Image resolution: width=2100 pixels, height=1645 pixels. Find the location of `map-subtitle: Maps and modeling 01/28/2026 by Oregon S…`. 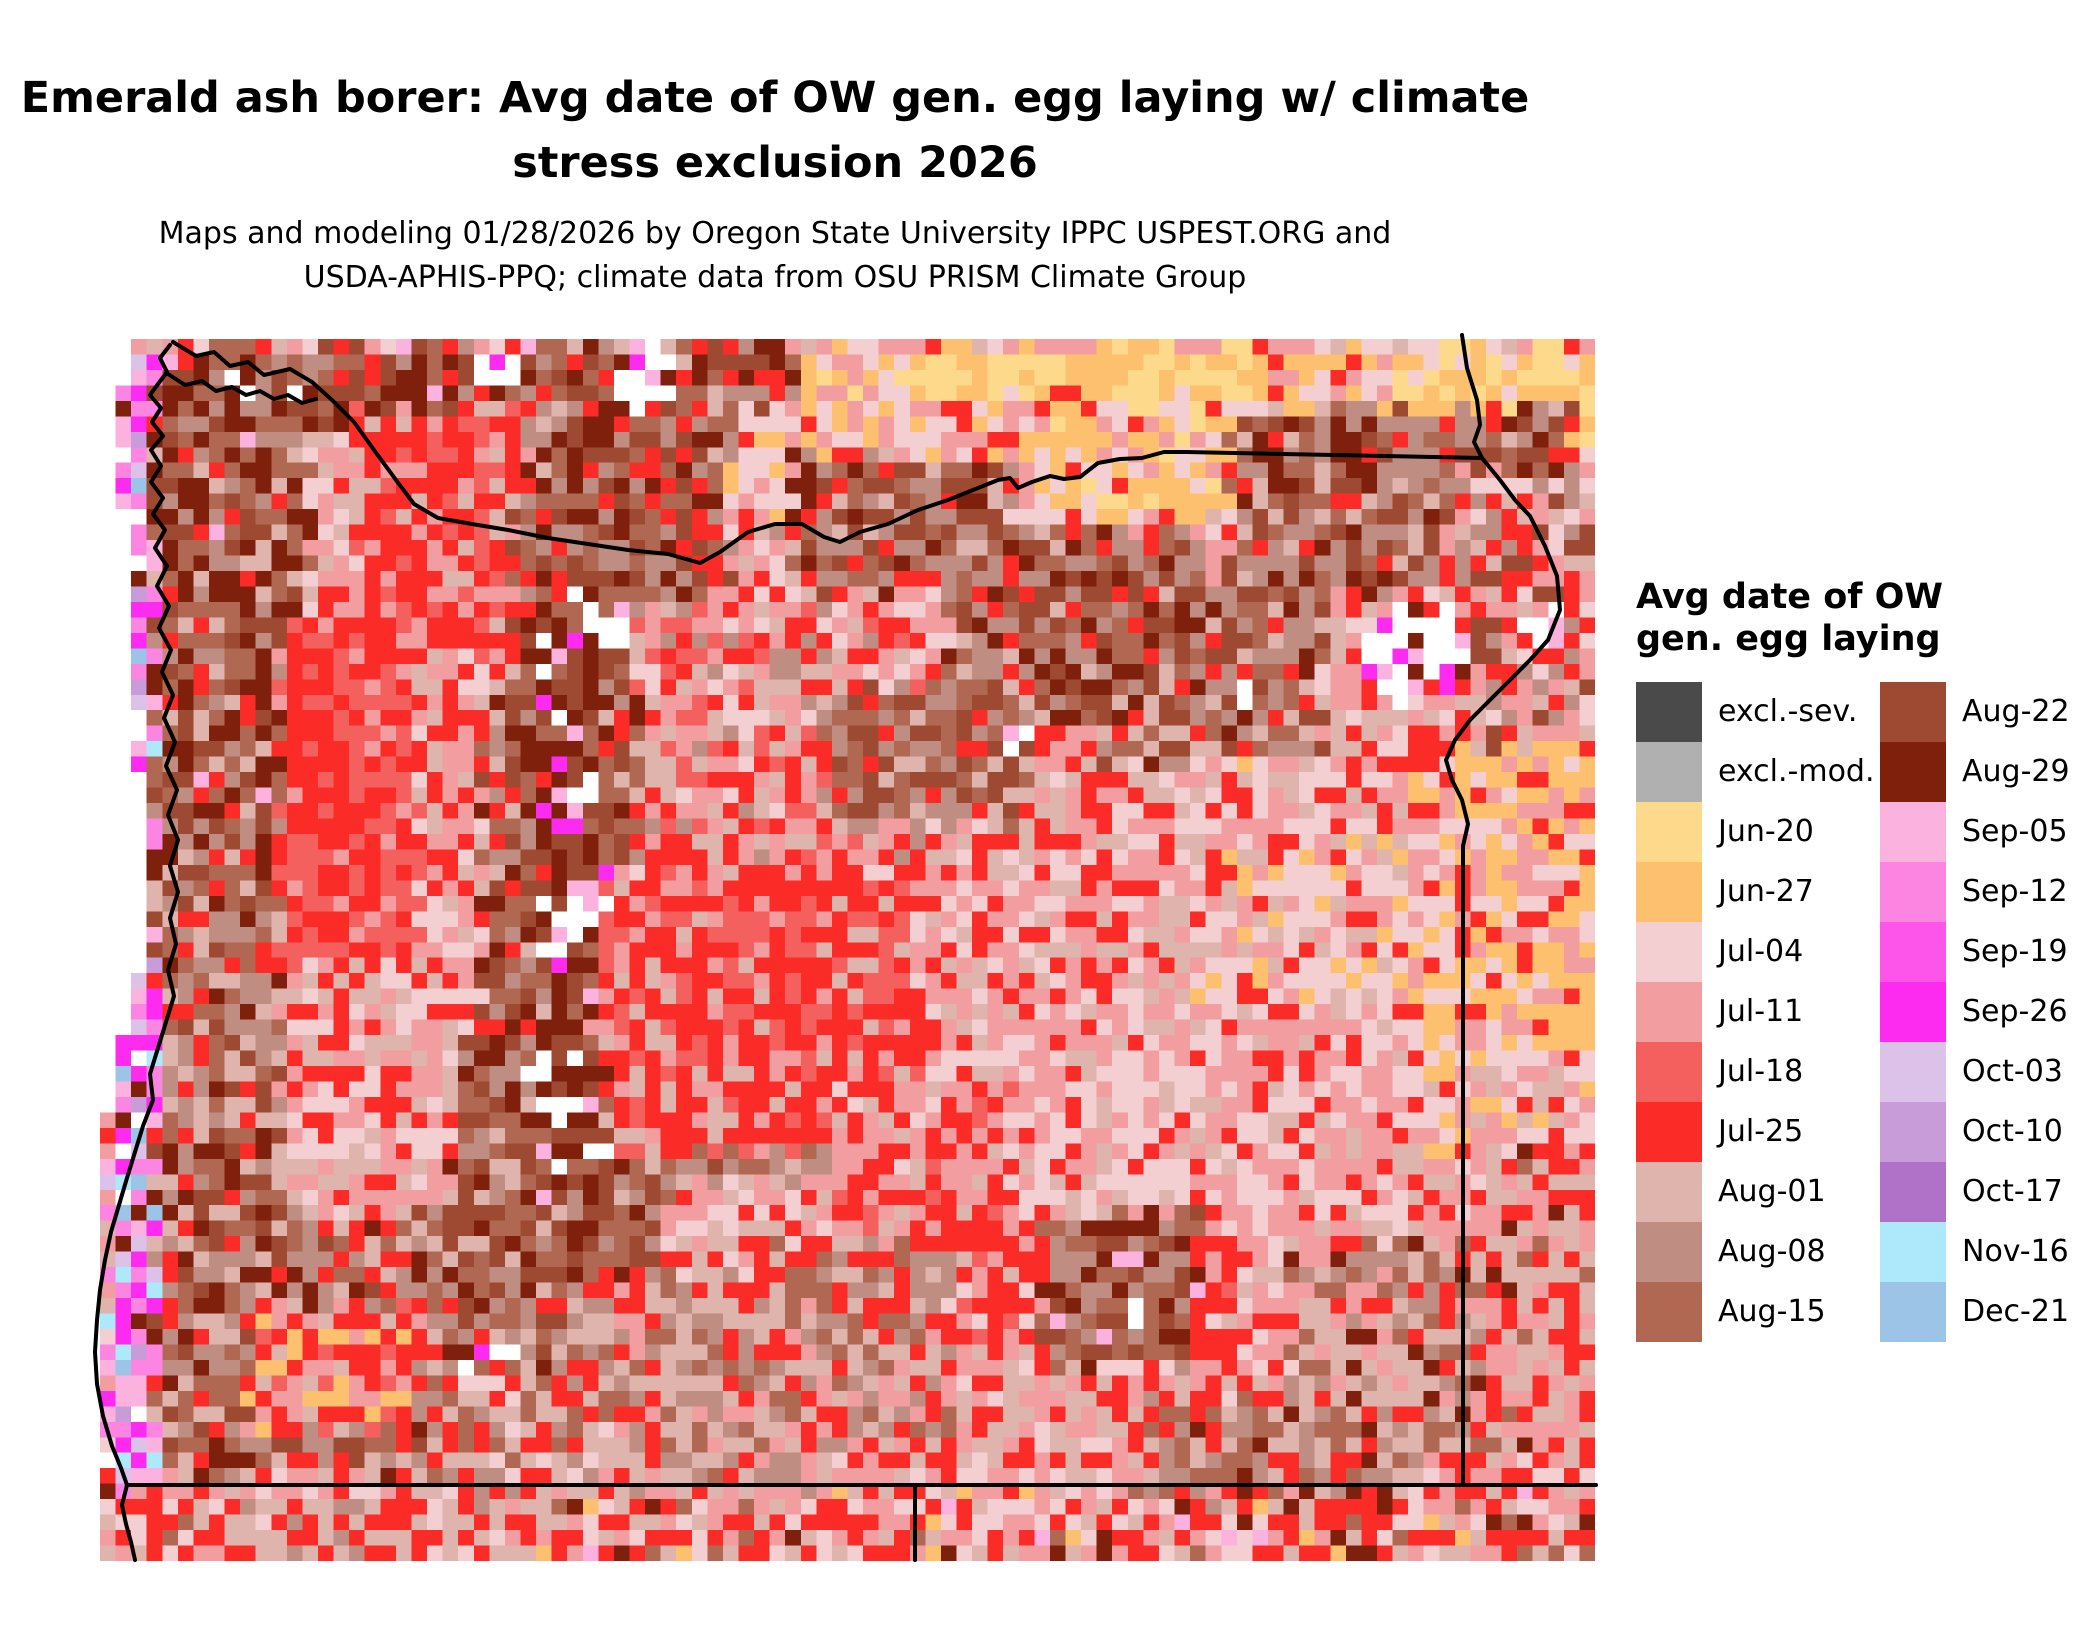

map-subtitle: Maps and modeling 01/28/2026 by Oregon S… is located at coordinates (775, 255).